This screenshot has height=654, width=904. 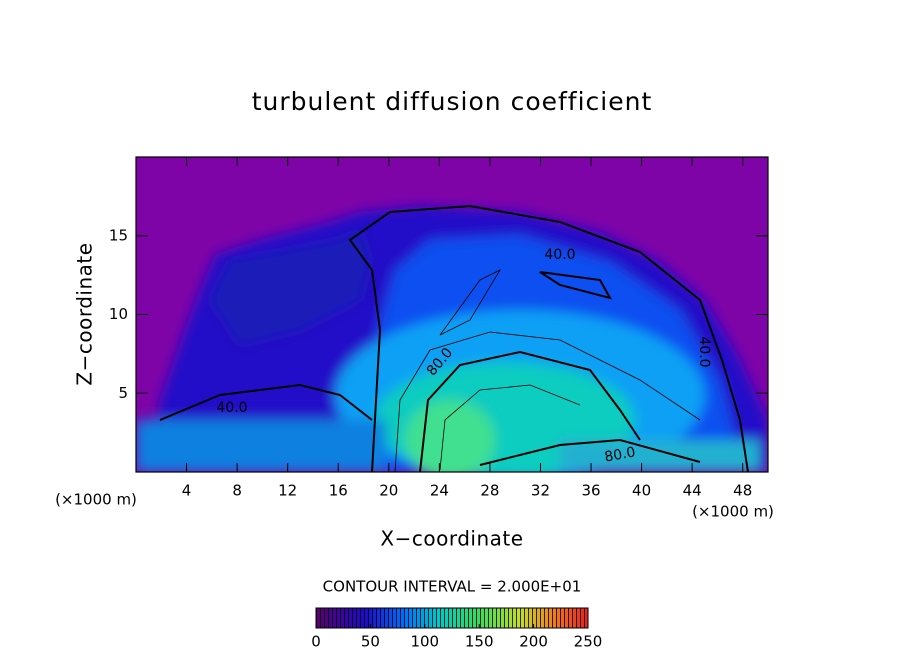 What do you see at coordinates (187, 491) in the screenshot?
I see `x-tick-label: 4` at bounding box center [187, 491].